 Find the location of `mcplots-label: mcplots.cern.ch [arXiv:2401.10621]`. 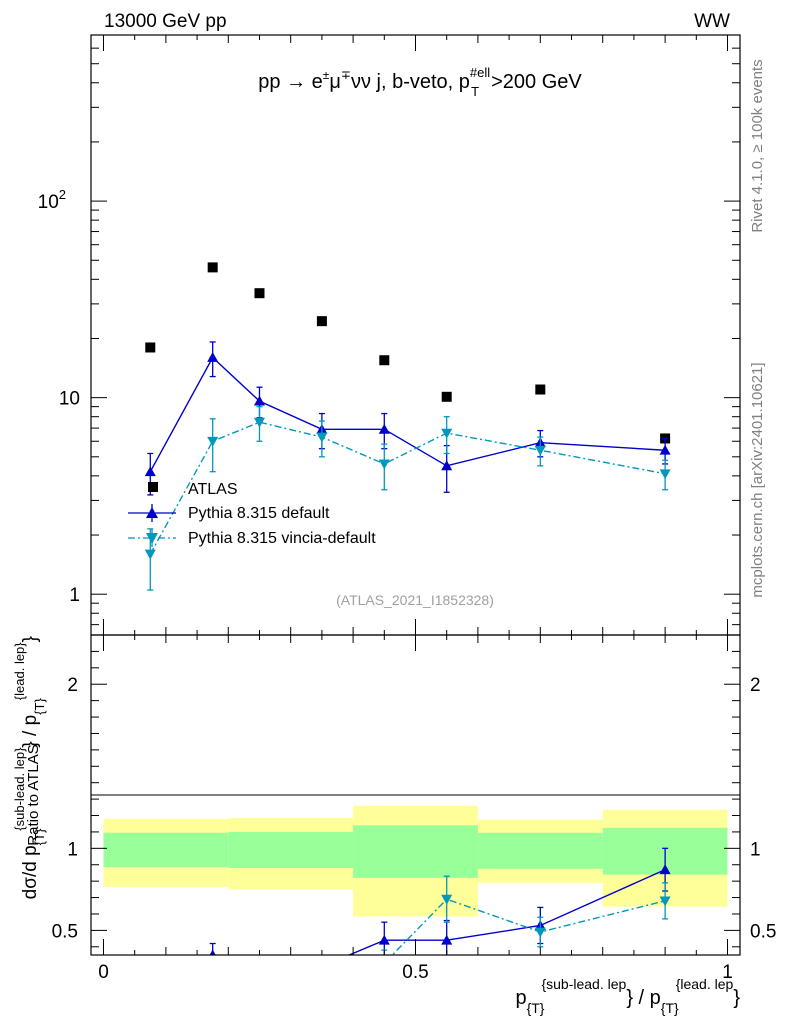

mcplots-label: mcplots.cern.ch [arXiv:2401.10621] is located at coordinates (757, 479).